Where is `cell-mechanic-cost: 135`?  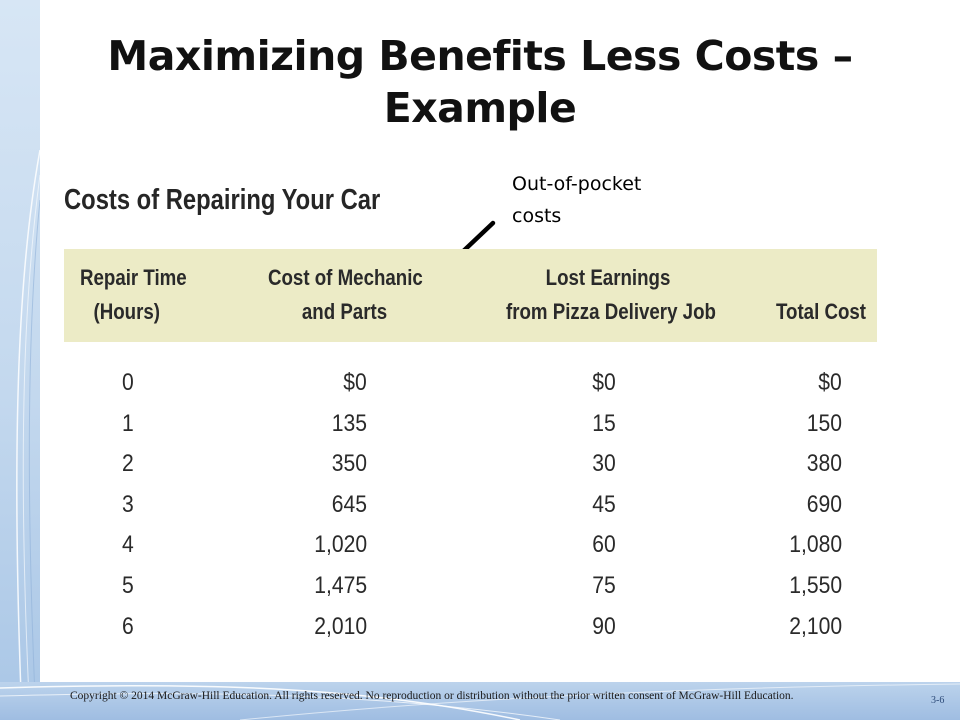
cell-mechanic-cost: 135 is located at coordinates (349, 423).